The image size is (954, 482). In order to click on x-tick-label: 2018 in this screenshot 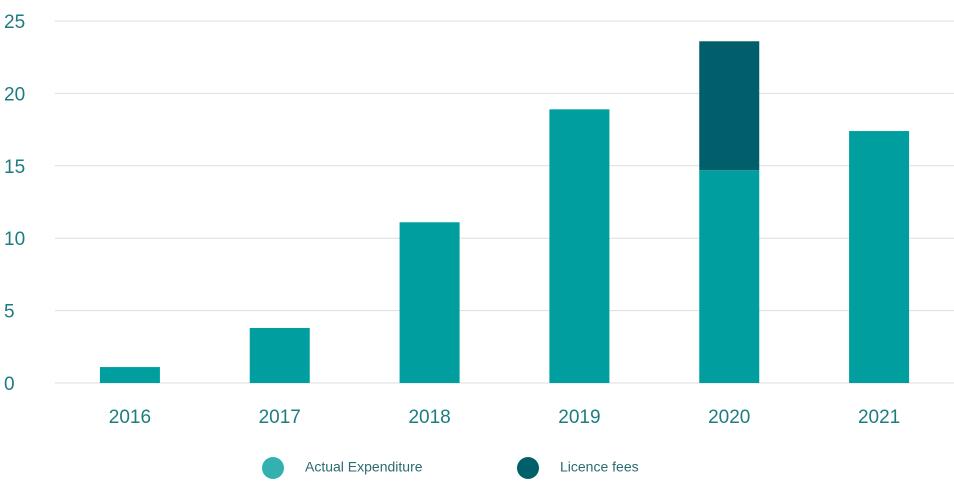, I will do `click(429, 417)`.